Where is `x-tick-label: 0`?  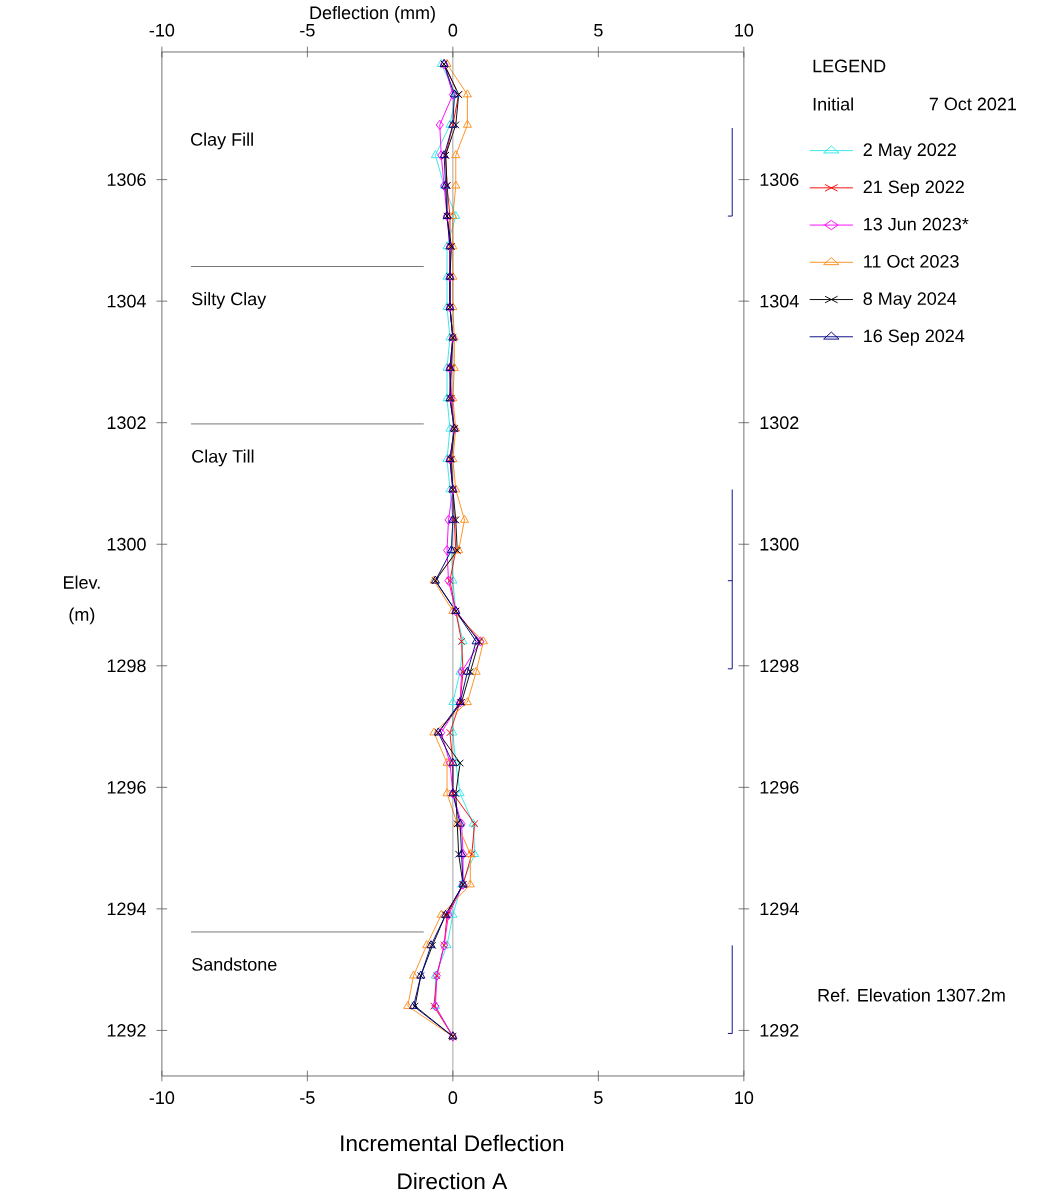
x-tick-label: 0 is located at coordinates (453, 1098).